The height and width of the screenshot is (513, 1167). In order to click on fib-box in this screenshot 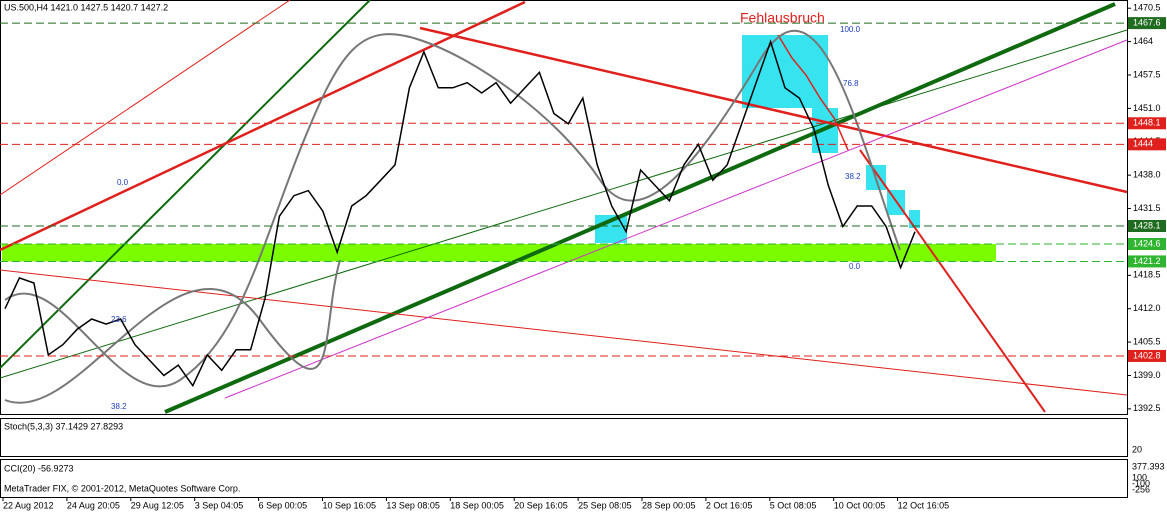, I will do `click(914, 219)`.